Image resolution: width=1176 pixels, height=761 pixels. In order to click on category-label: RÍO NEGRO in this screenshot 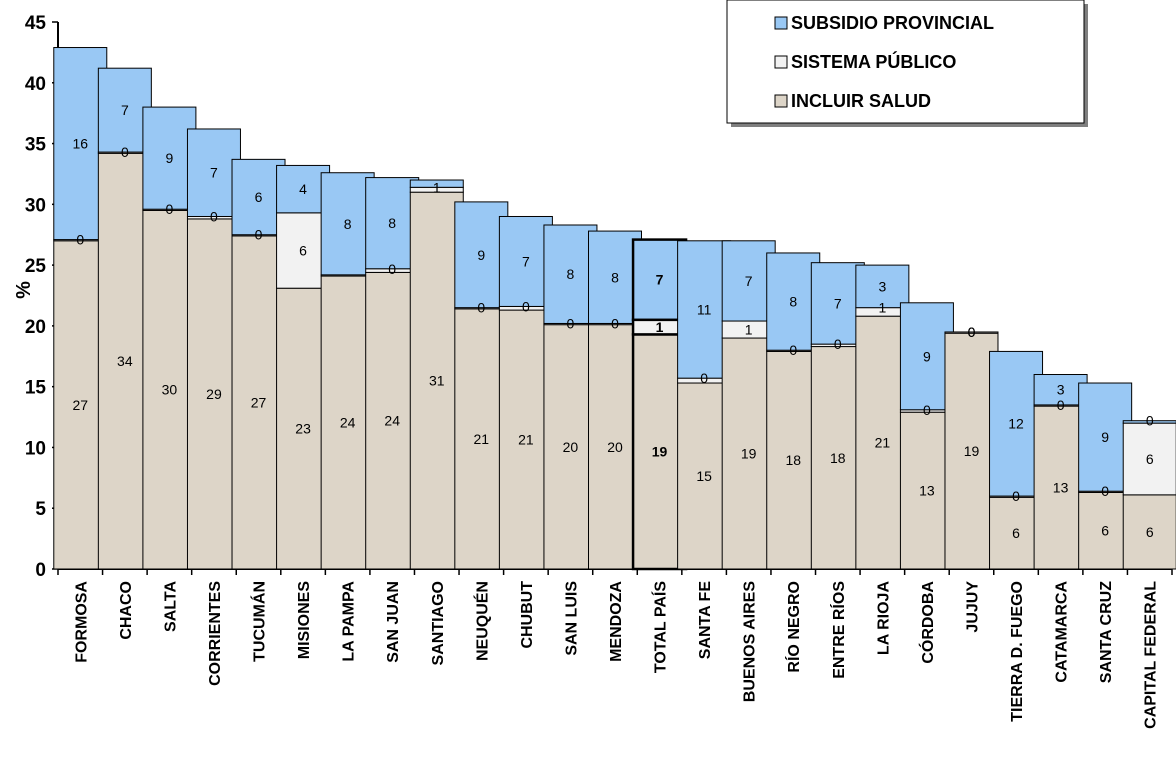, I will do `click(793, 627)`.